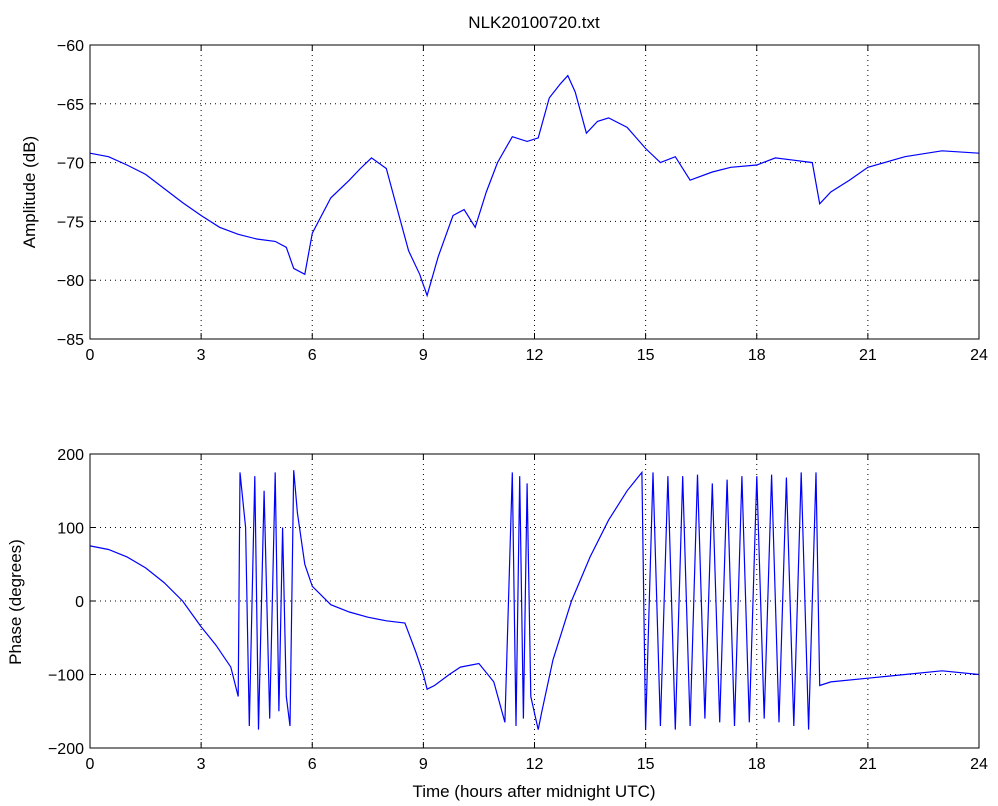 This screenshot has height=806, width=998. Describe the element at coordinates (66, 749) in the screenshot. I see `y-tick-label: −200` at that location.